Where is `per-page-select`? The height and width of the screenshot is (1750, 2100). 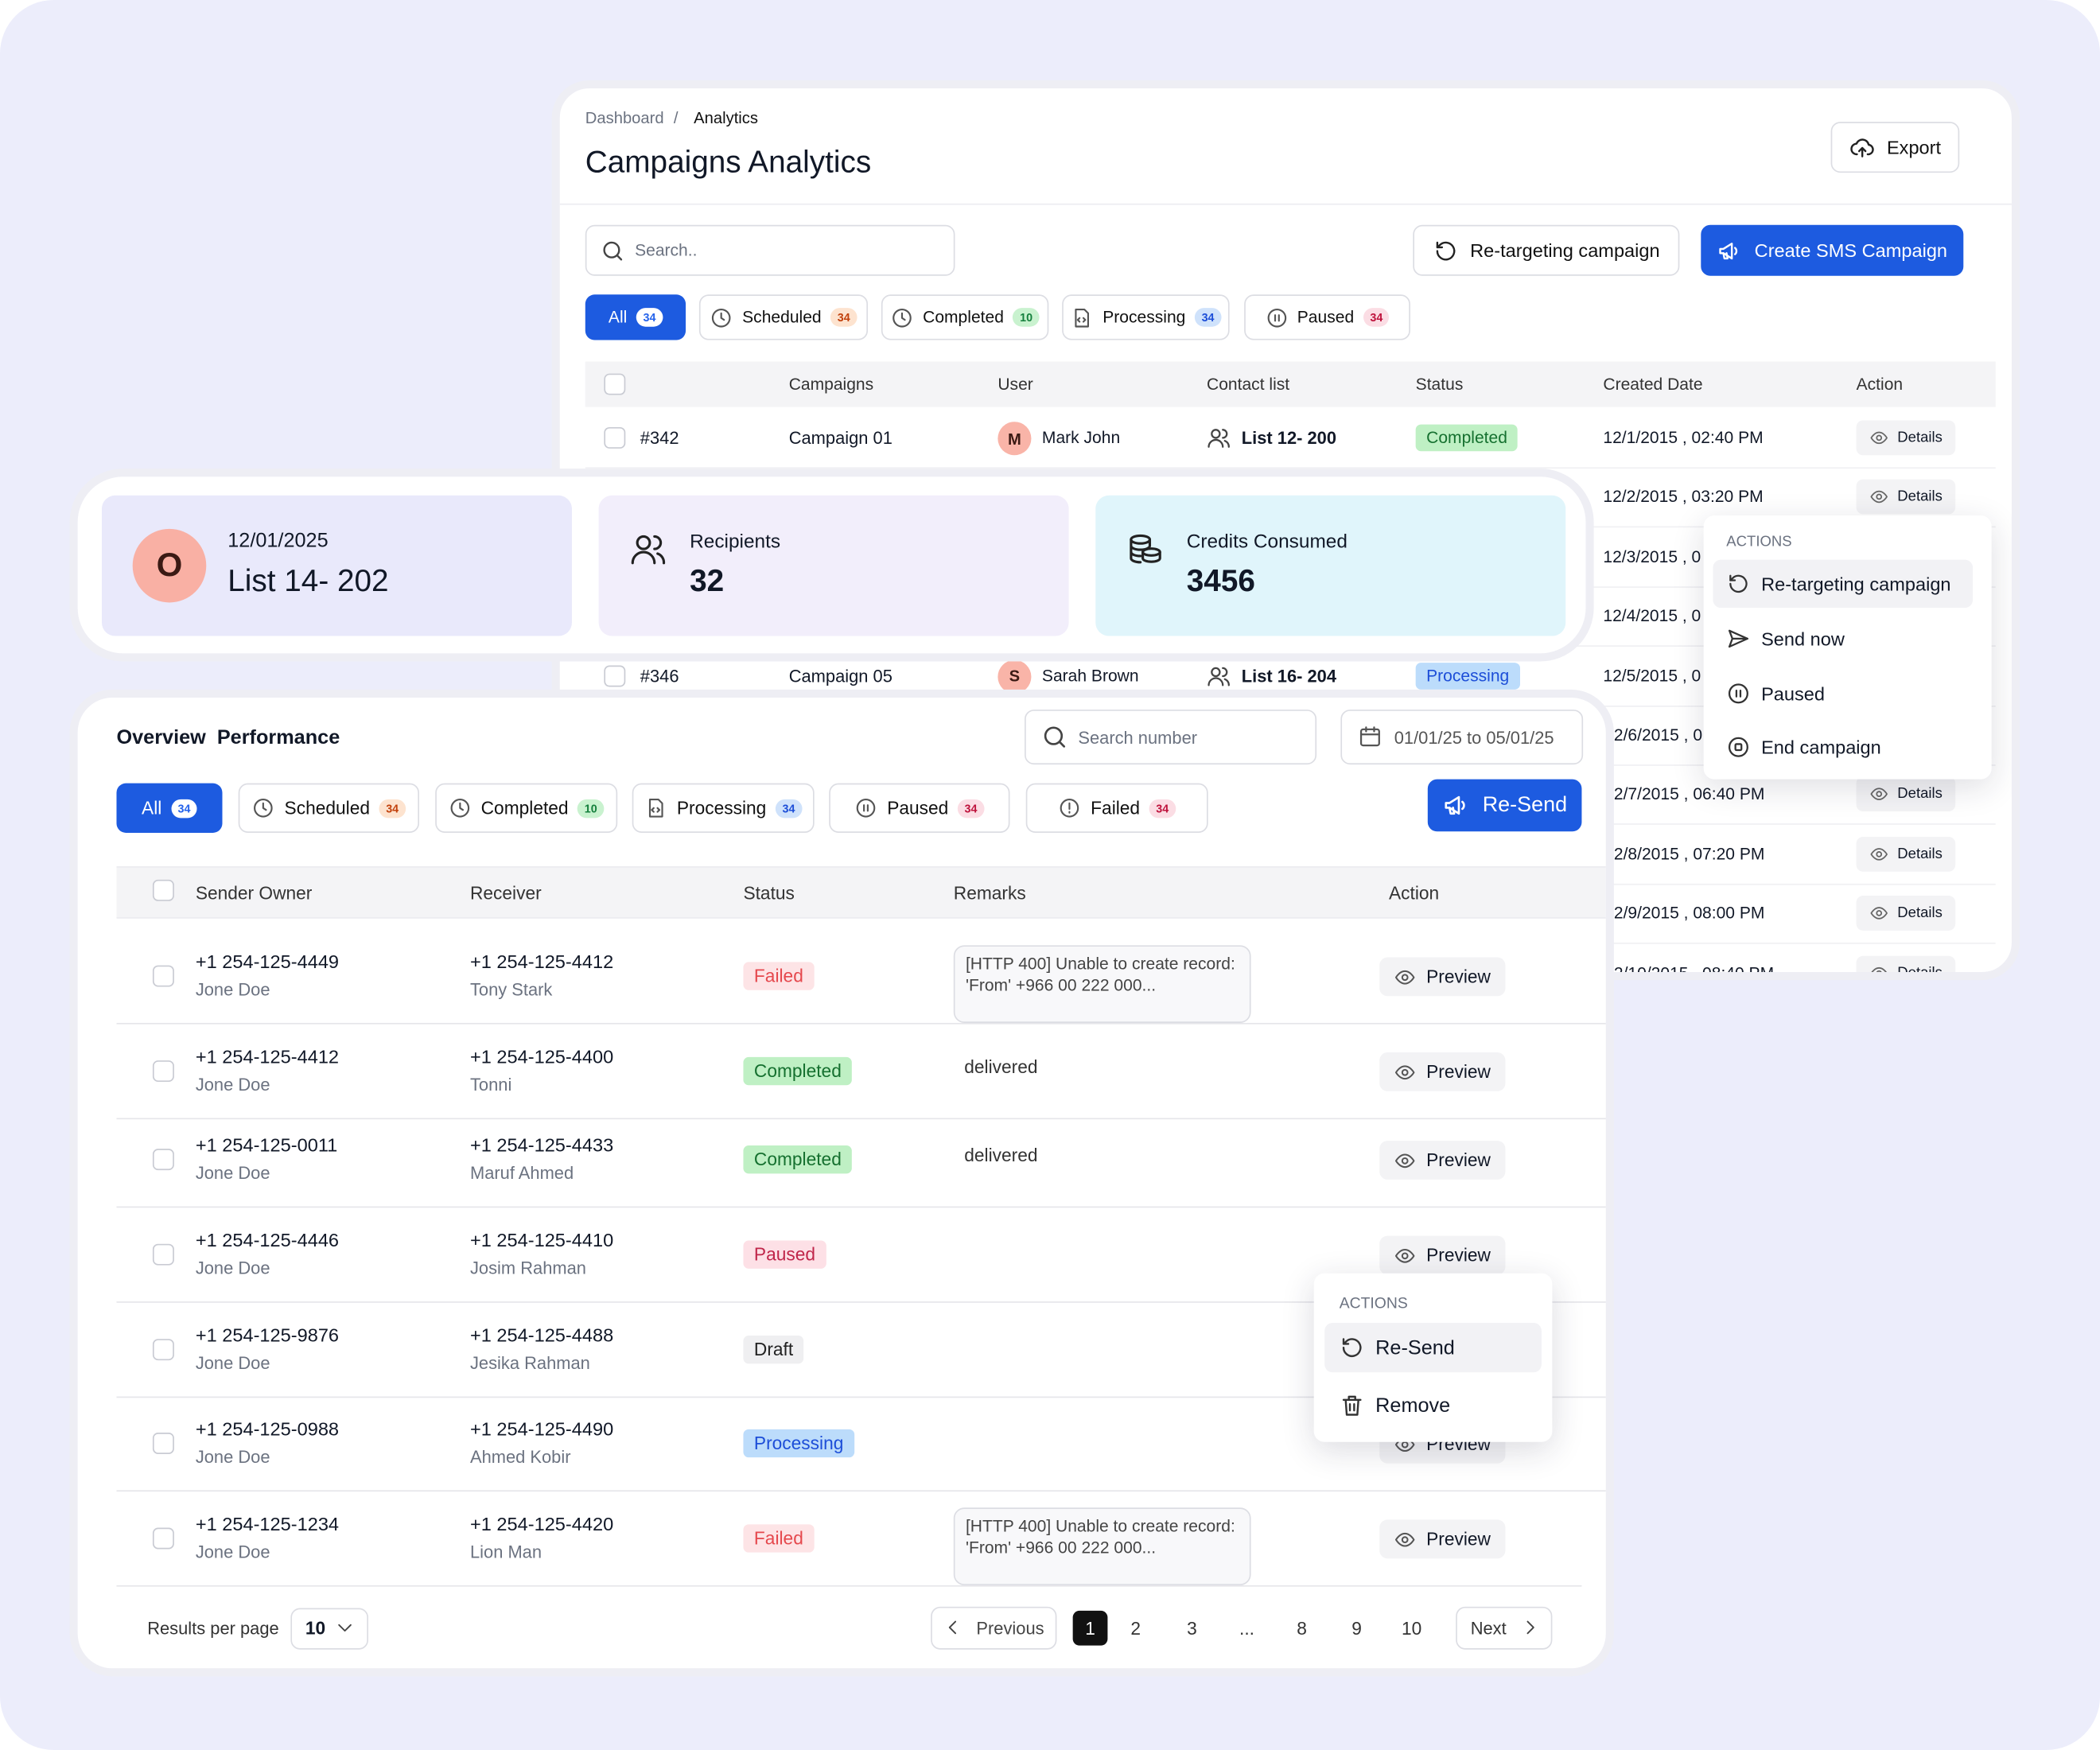
per-page-select is located at coordinates (329, 1629).